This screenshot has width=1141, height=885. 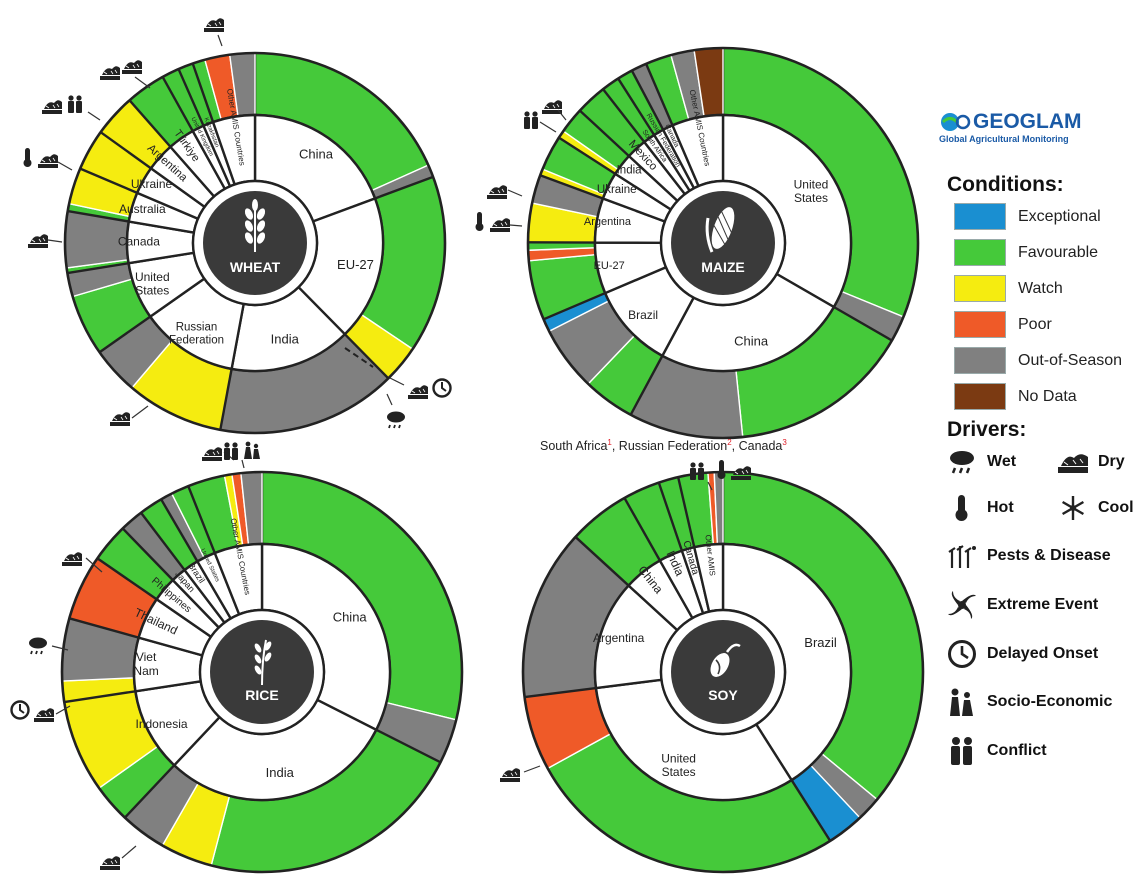 I want to click on driver-socio-label: Socio-Economic, so click(x=1050, y=701).